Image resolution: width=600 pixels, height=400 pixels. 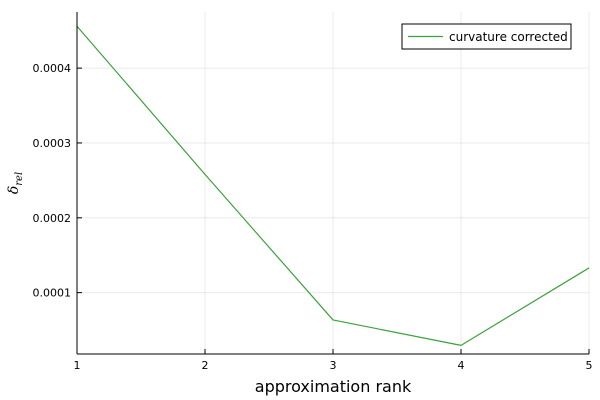 I want to click on y-ticks: 0.0001 0.0002 0.0003 0.0004, so click(x=57, y=181).